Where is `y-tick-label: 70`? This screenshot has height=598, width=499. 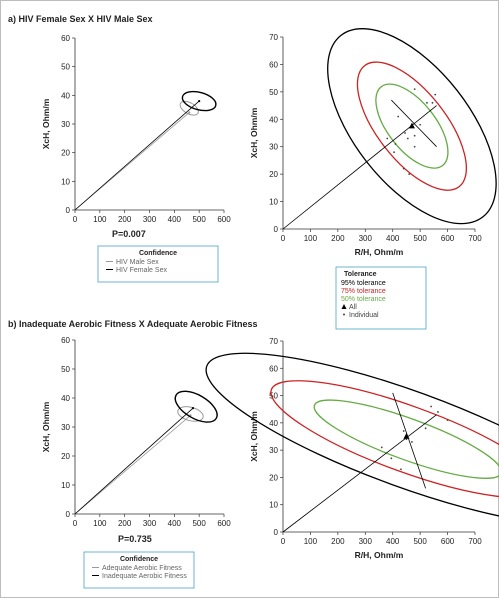 y-tick-label: 70 is located at coordinates (273, 341).